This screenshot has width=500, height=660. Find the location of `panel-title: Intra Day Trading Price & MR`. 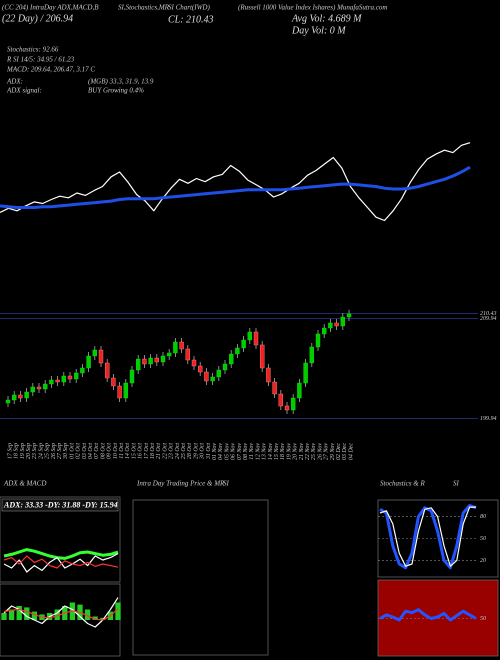

panel-title: Intra Day Trading Price & MR is located at coordinates (180, 484).